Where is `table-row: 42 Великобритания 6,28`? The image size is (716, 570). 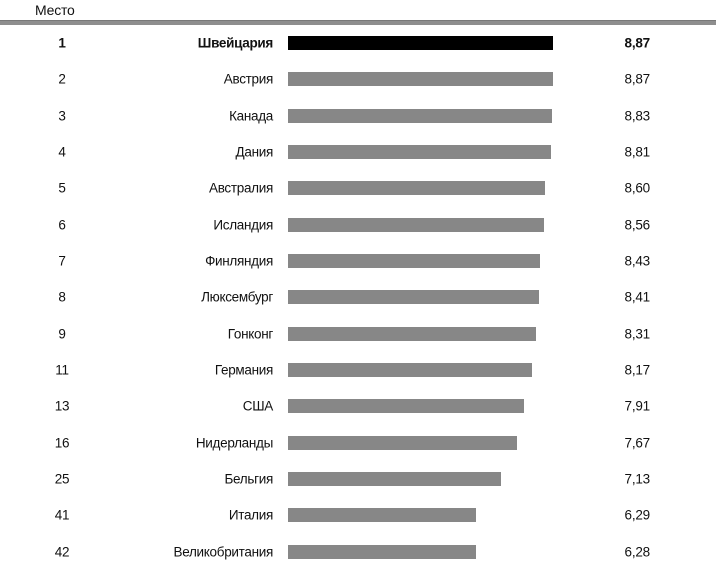 table-row: 42 Великобритания 6,28 is located at coordinates (358, 552).